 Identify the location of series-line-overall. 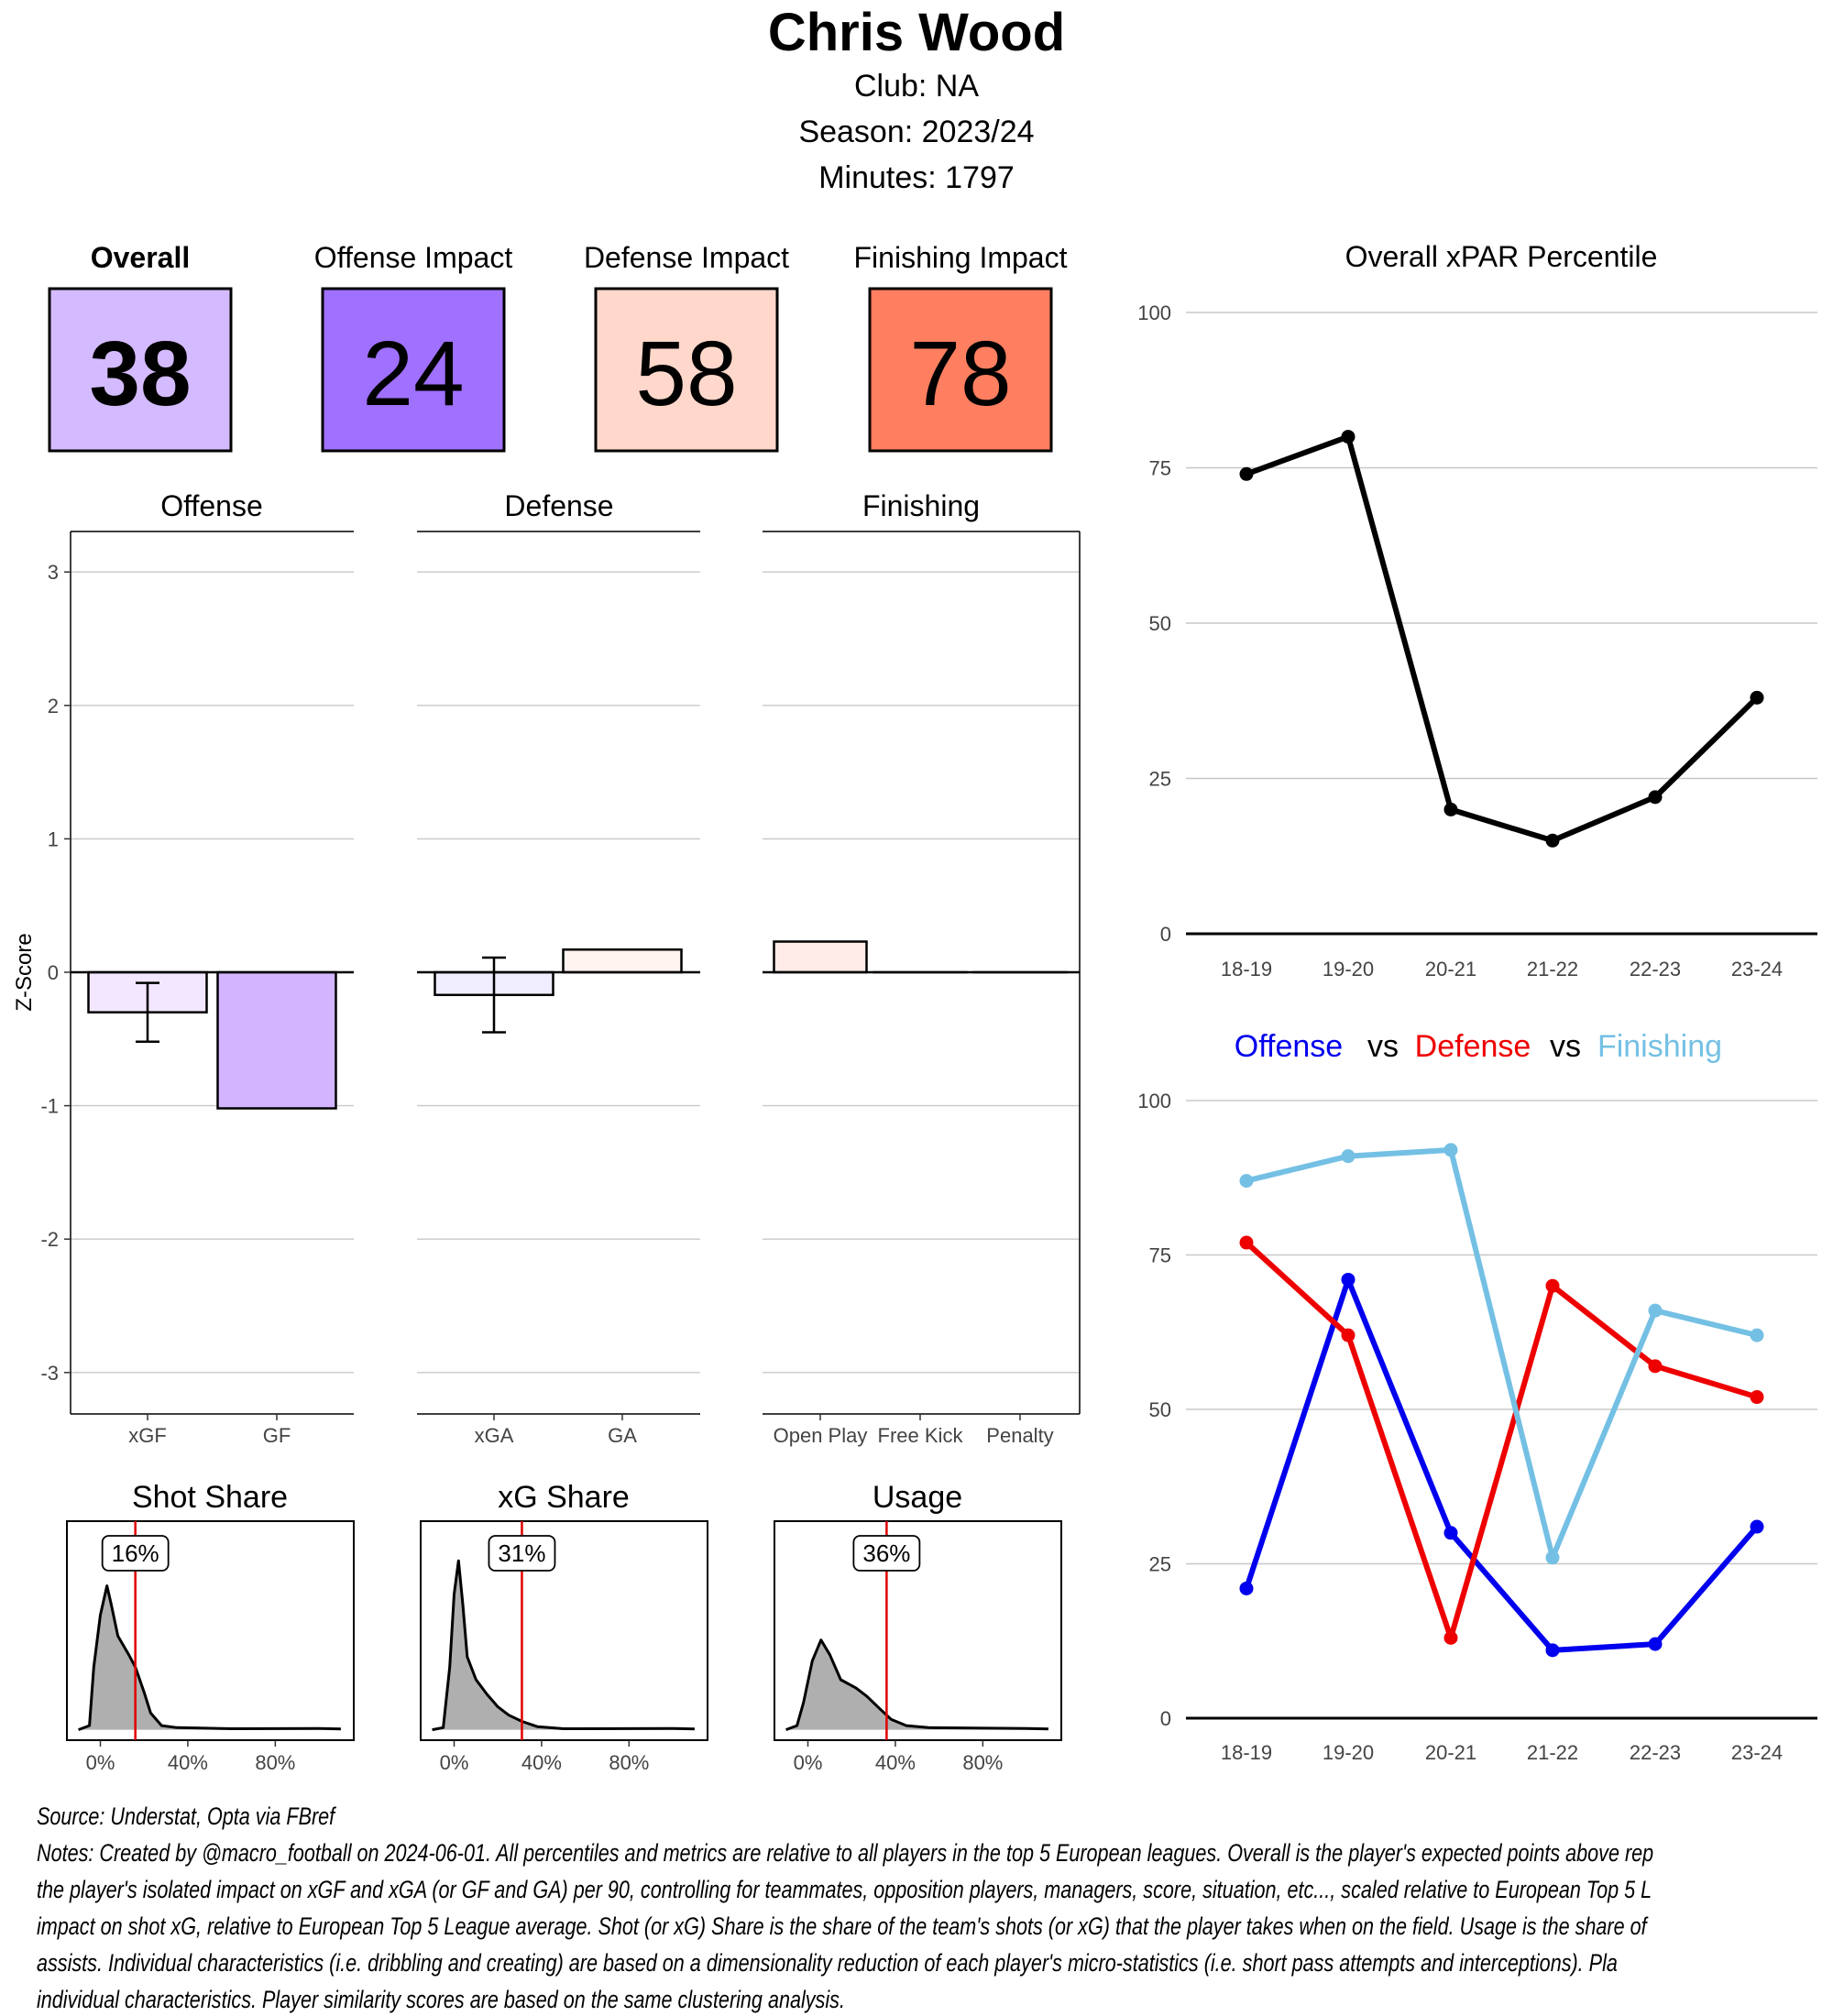
(1502, 638).